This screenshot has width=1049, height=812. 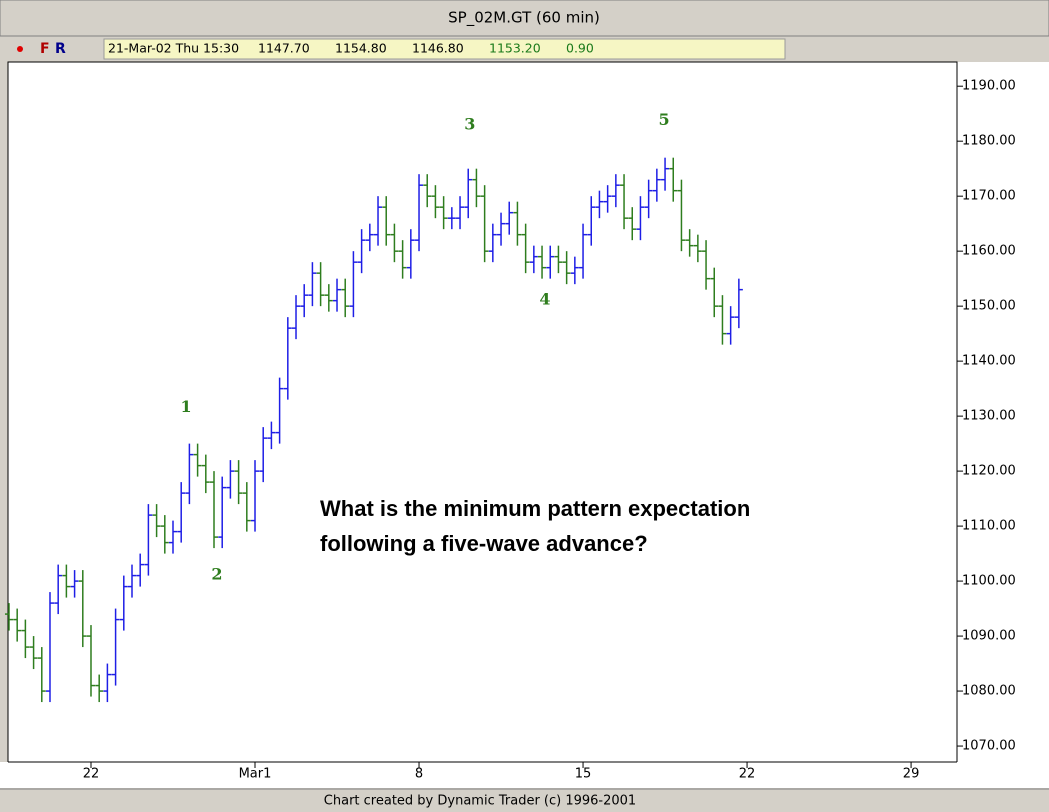 I want to click on y-tick-label: 1150.00, so click(x=989, y=306).